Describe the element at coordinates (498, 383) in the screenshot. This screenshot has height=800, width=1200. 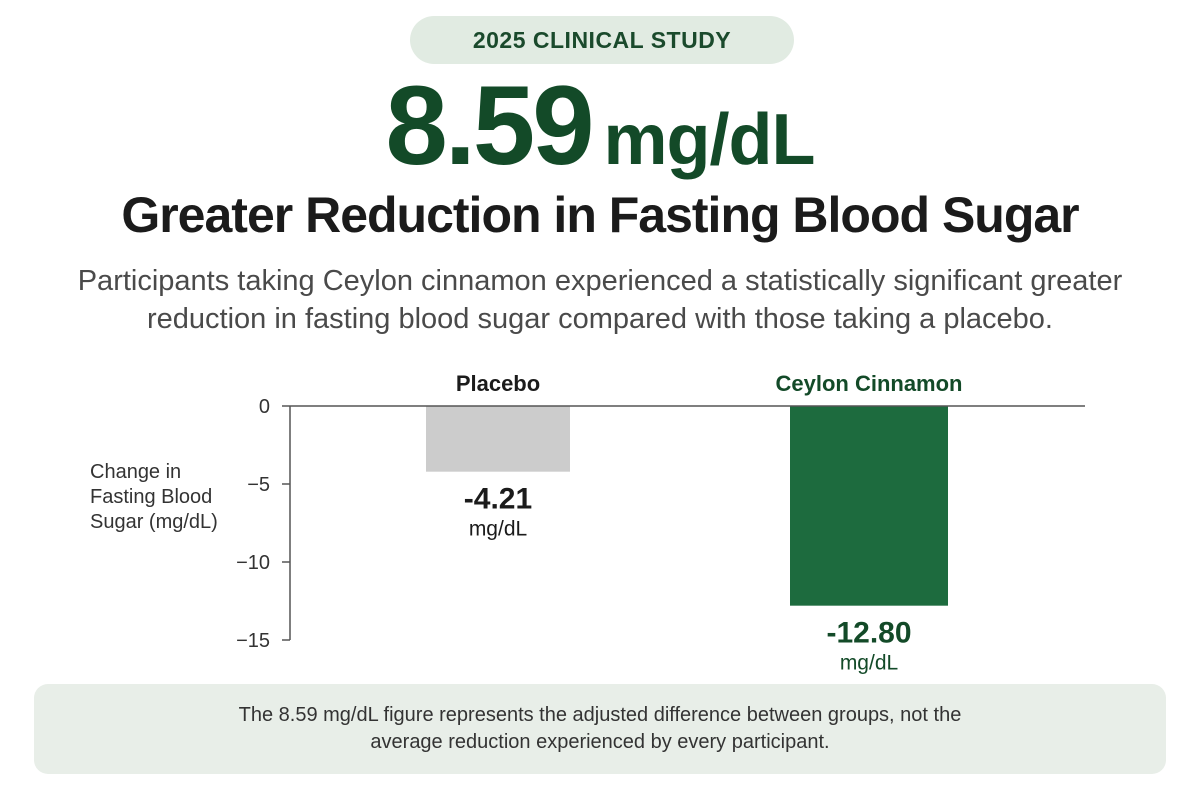
I see `category-label: Placebo` at that location.